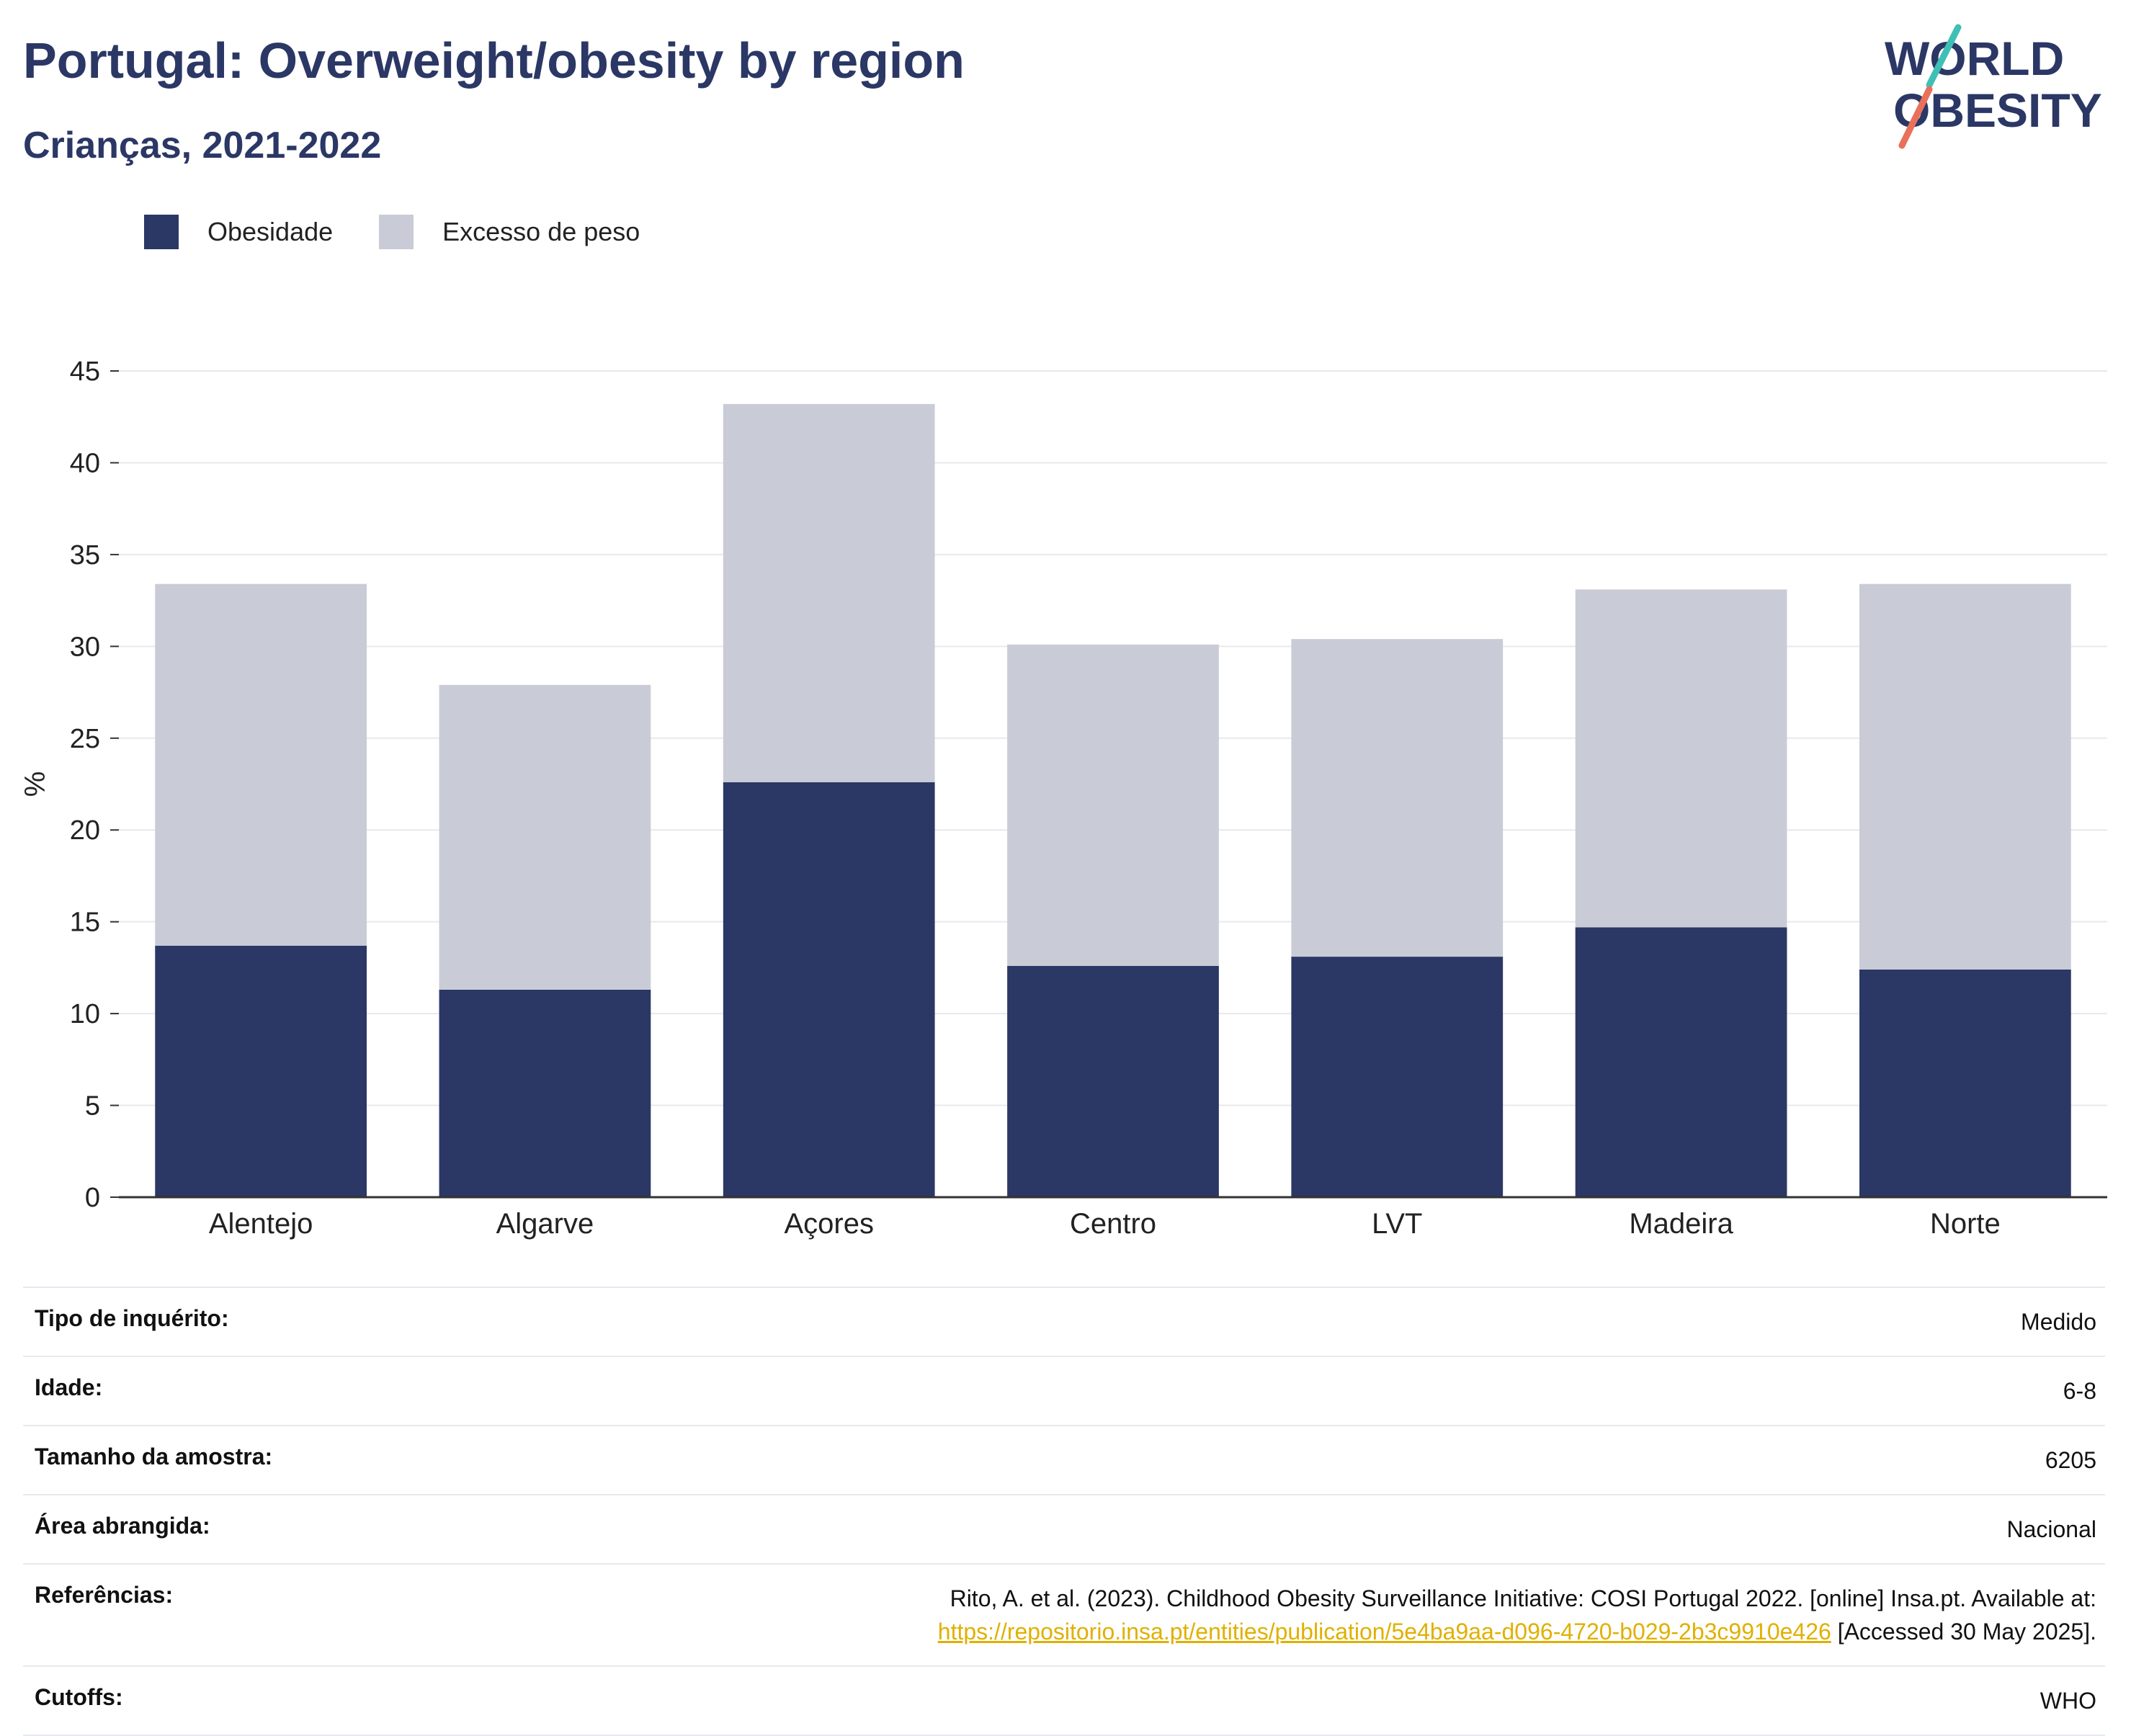 Image resolution: width=2131 pixels, height=1736 pixels. What do you see at coordinates (1681, 1224) in the screenshot?
I see `x-tick-label: Madeira` at bounding box center [1681, 1224].